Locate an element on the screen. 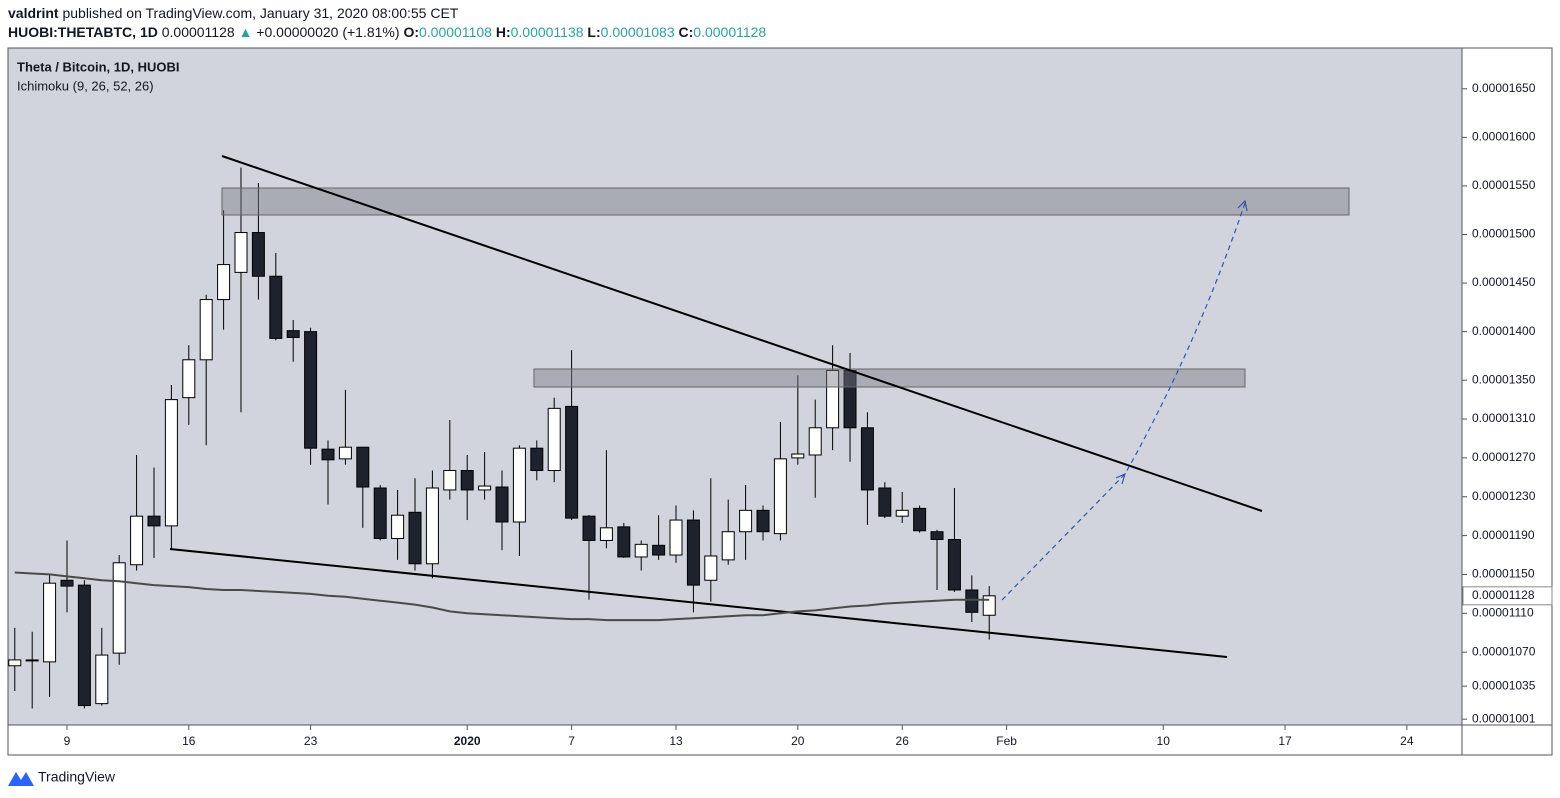  x-tick-label: 7 is located at coordinates (571, 741).